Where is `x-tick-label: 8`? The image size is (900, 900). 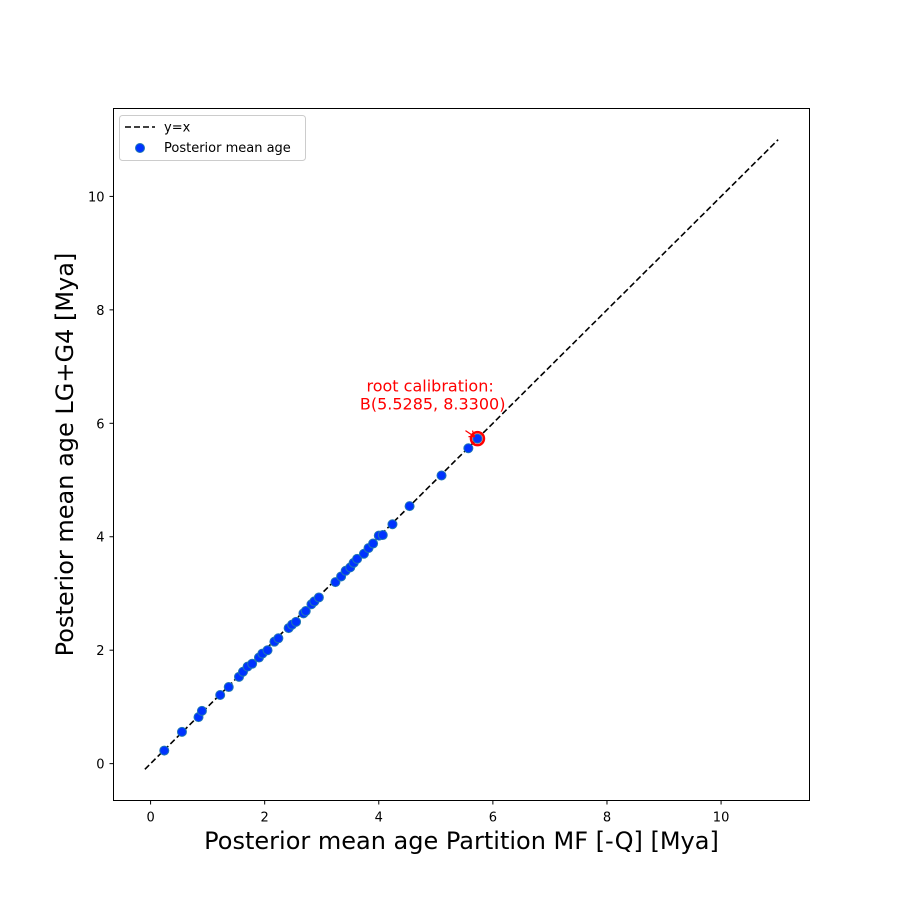 x-tick-label: 8 is located at coordinates (607, 818).